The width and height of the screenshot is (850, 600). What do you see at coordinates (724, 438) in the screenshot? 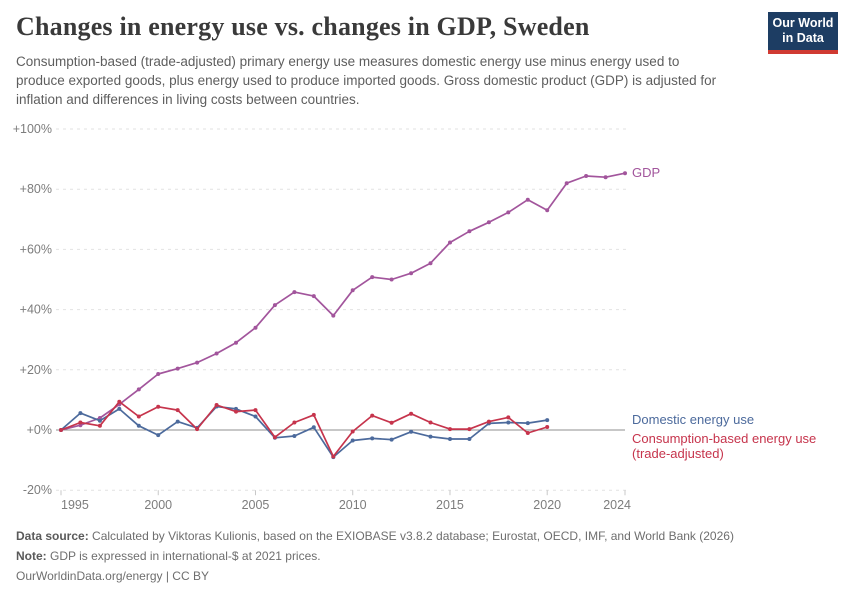
I see `svg-text: Consumption-based energy use` at bounding box center [724, 438].